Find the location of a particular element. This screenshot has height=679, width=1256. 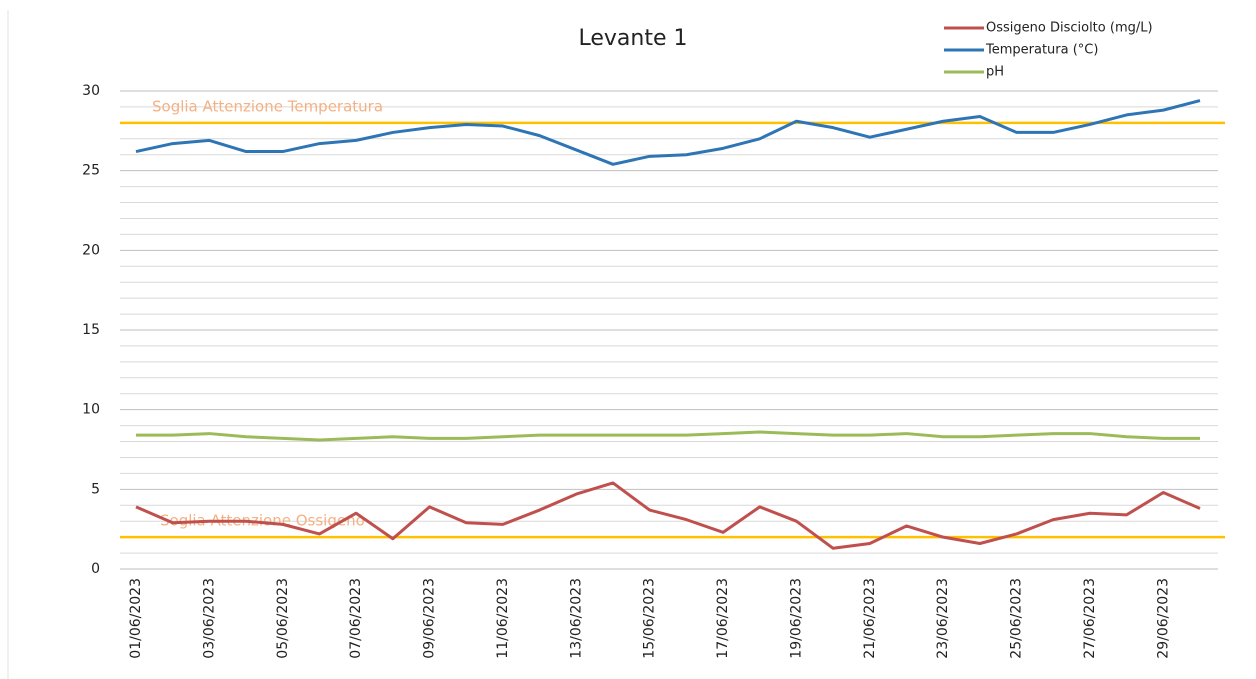

threshold-label: Soglia Attenzione Ossigeno is located at coordinates (262, 521).